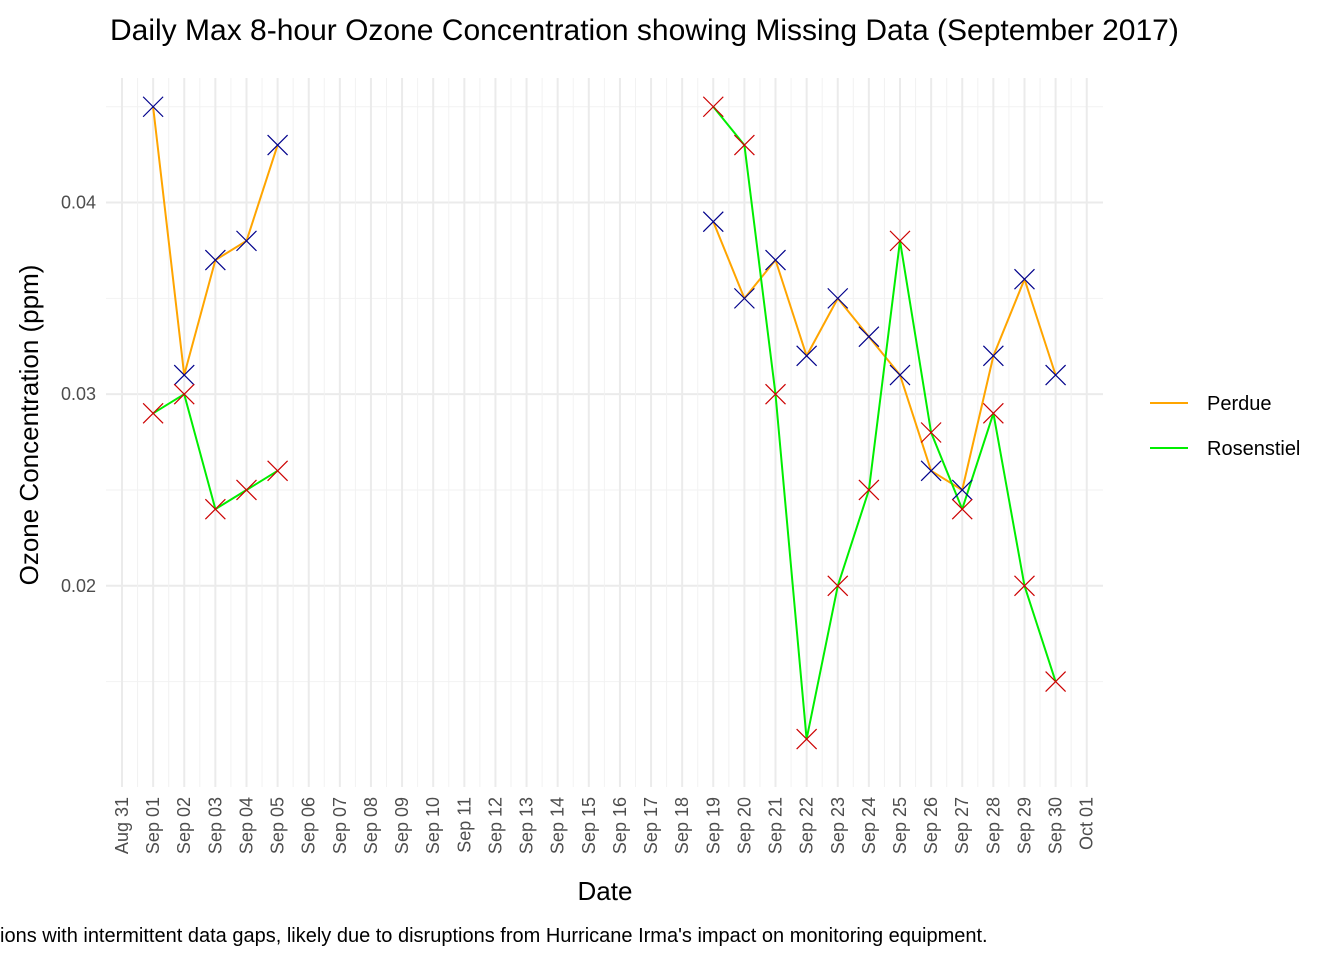 Image resolution: width=1344 pixels, height=960 pixels. What do you see at coordinates (527, 825) in the screenshot?
I see `x-tick-label: Sep 13` at bounding box center [527, 825].